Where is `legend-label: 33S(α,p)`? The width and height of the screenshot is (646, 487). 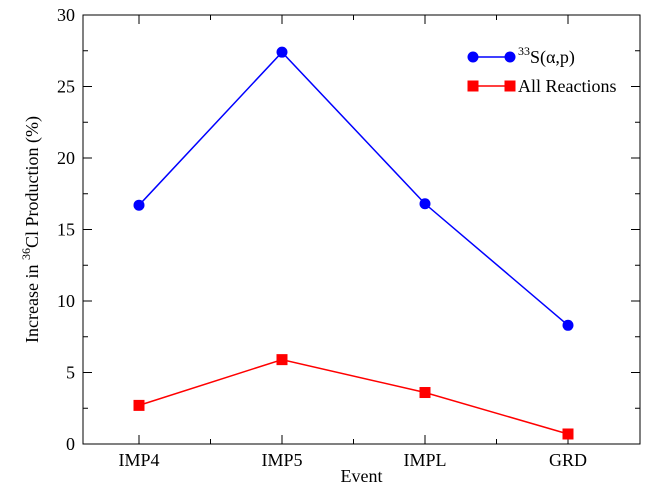
legend-label: 33S(α,p) is located at coordinates (546, 56).